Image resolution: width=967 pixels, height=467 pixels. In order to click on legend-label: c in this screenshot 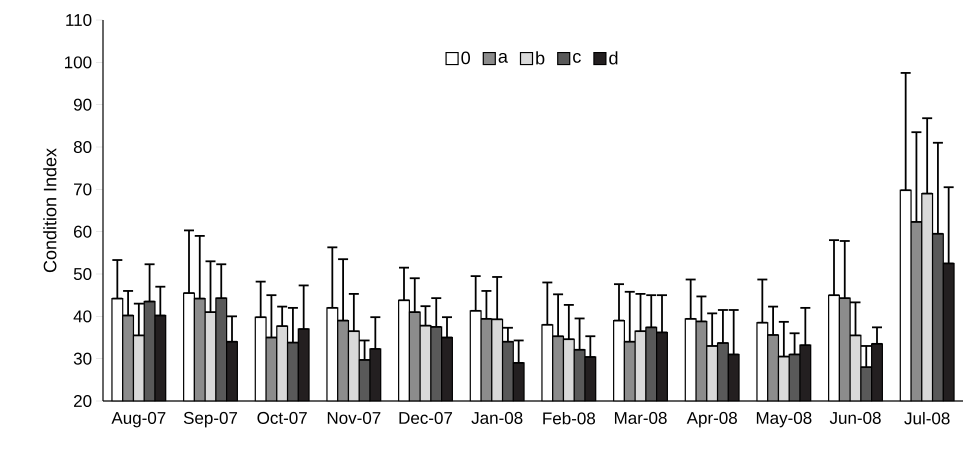, I will do `click(577, 57)`.